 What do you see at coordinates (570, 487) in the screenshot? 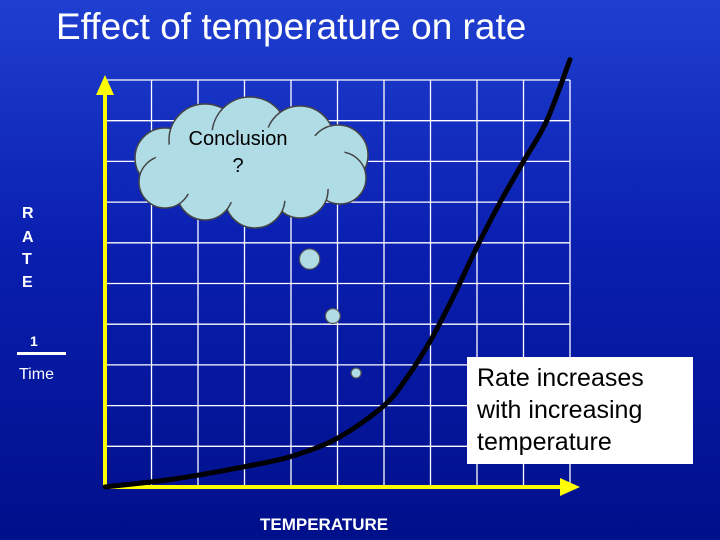
I see `x-axis-arrow` at bounding box center [570, 487].